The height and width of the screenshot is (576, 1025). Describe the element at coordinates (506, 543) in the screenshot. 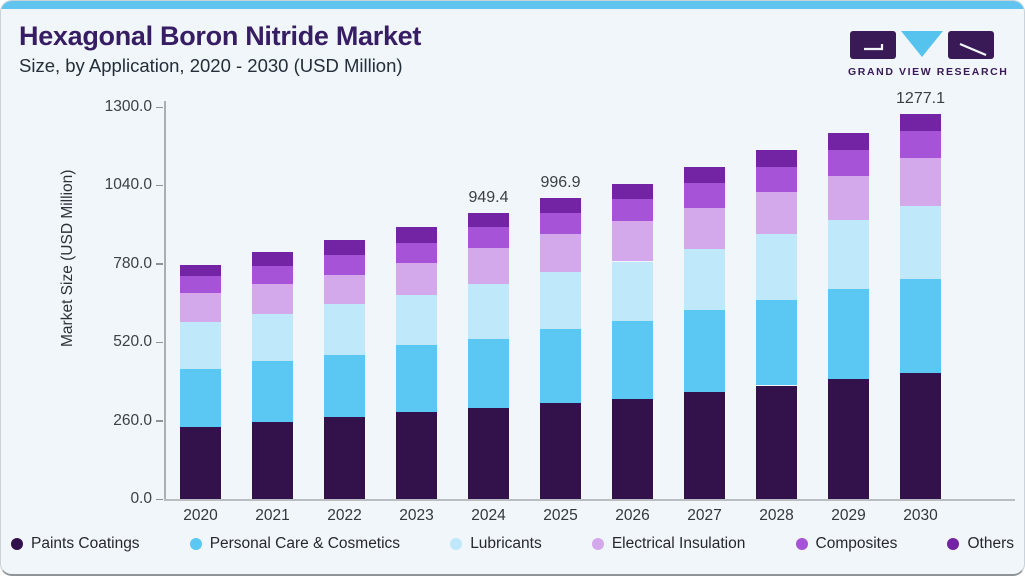

I see `legend-label: Lubricants` at that location.